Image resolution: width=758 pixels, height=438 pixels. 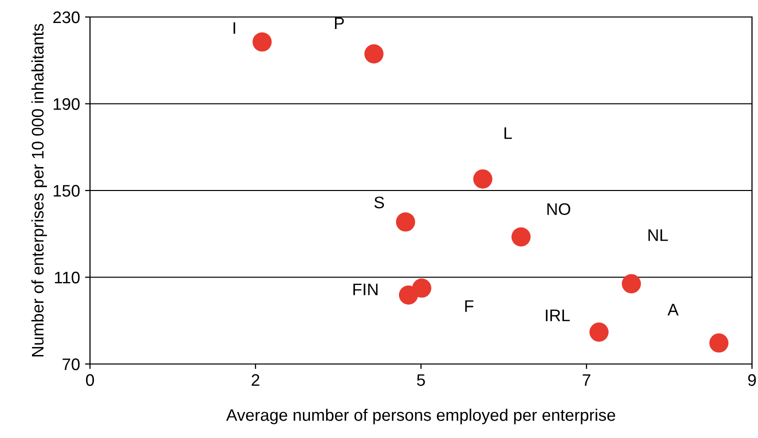 What do you see at coordinates (558, 209) in the screenshot?
I see `annotation: NO` at bounding box center [558, 209].